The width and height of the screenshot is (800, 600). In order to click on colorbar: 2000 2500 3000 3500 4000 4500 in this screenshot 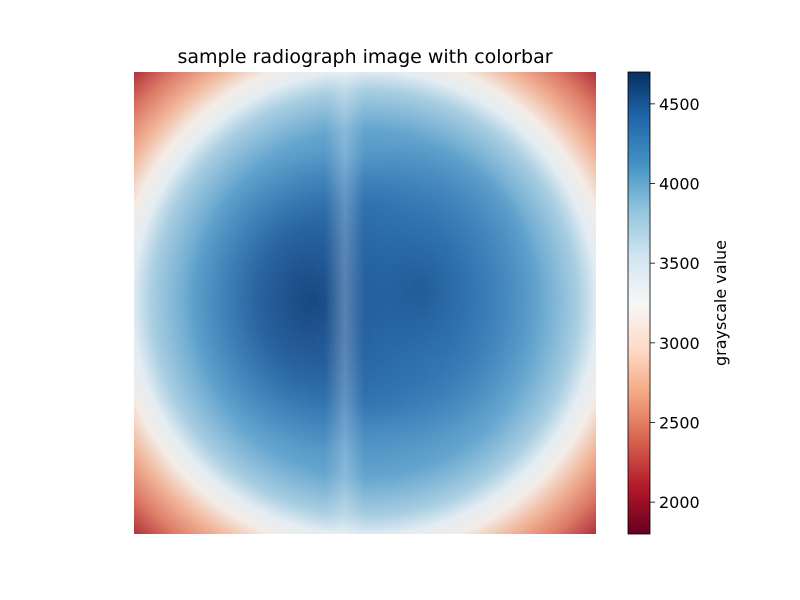, I will do `click(663, 303)`.